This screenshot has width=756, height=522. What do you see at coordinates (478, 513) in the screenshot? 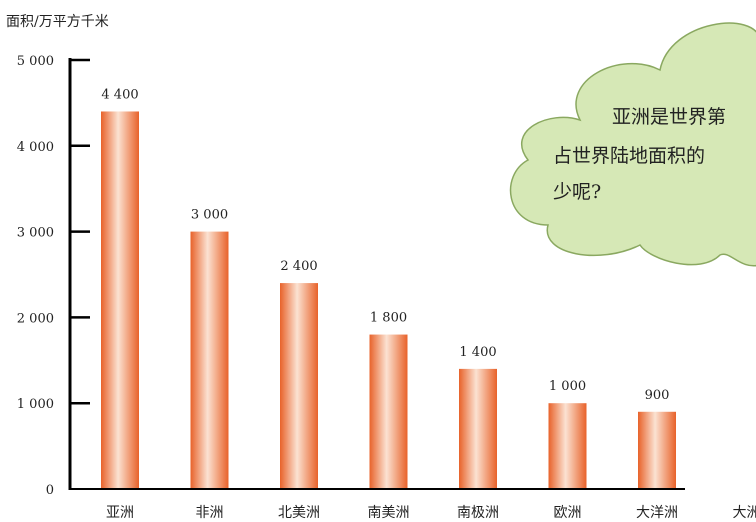
I see `x-tick-label: 南极洲` at bounding box center [478, 513].